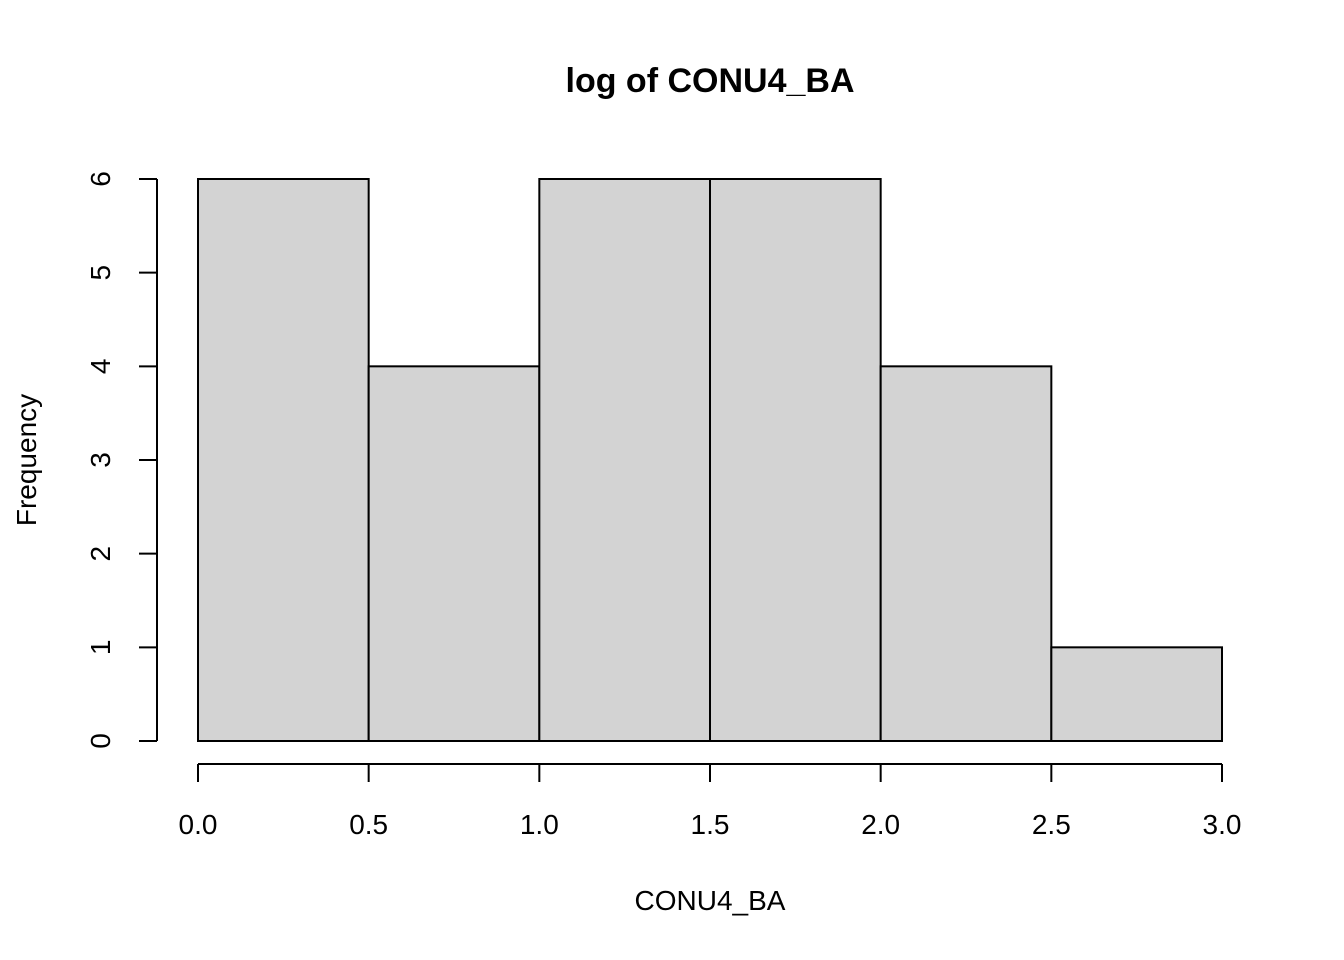  Describe the element at coordinates (710, 900) in the screenshot. I see `x-axis-label: CONU4_BA` at that location.